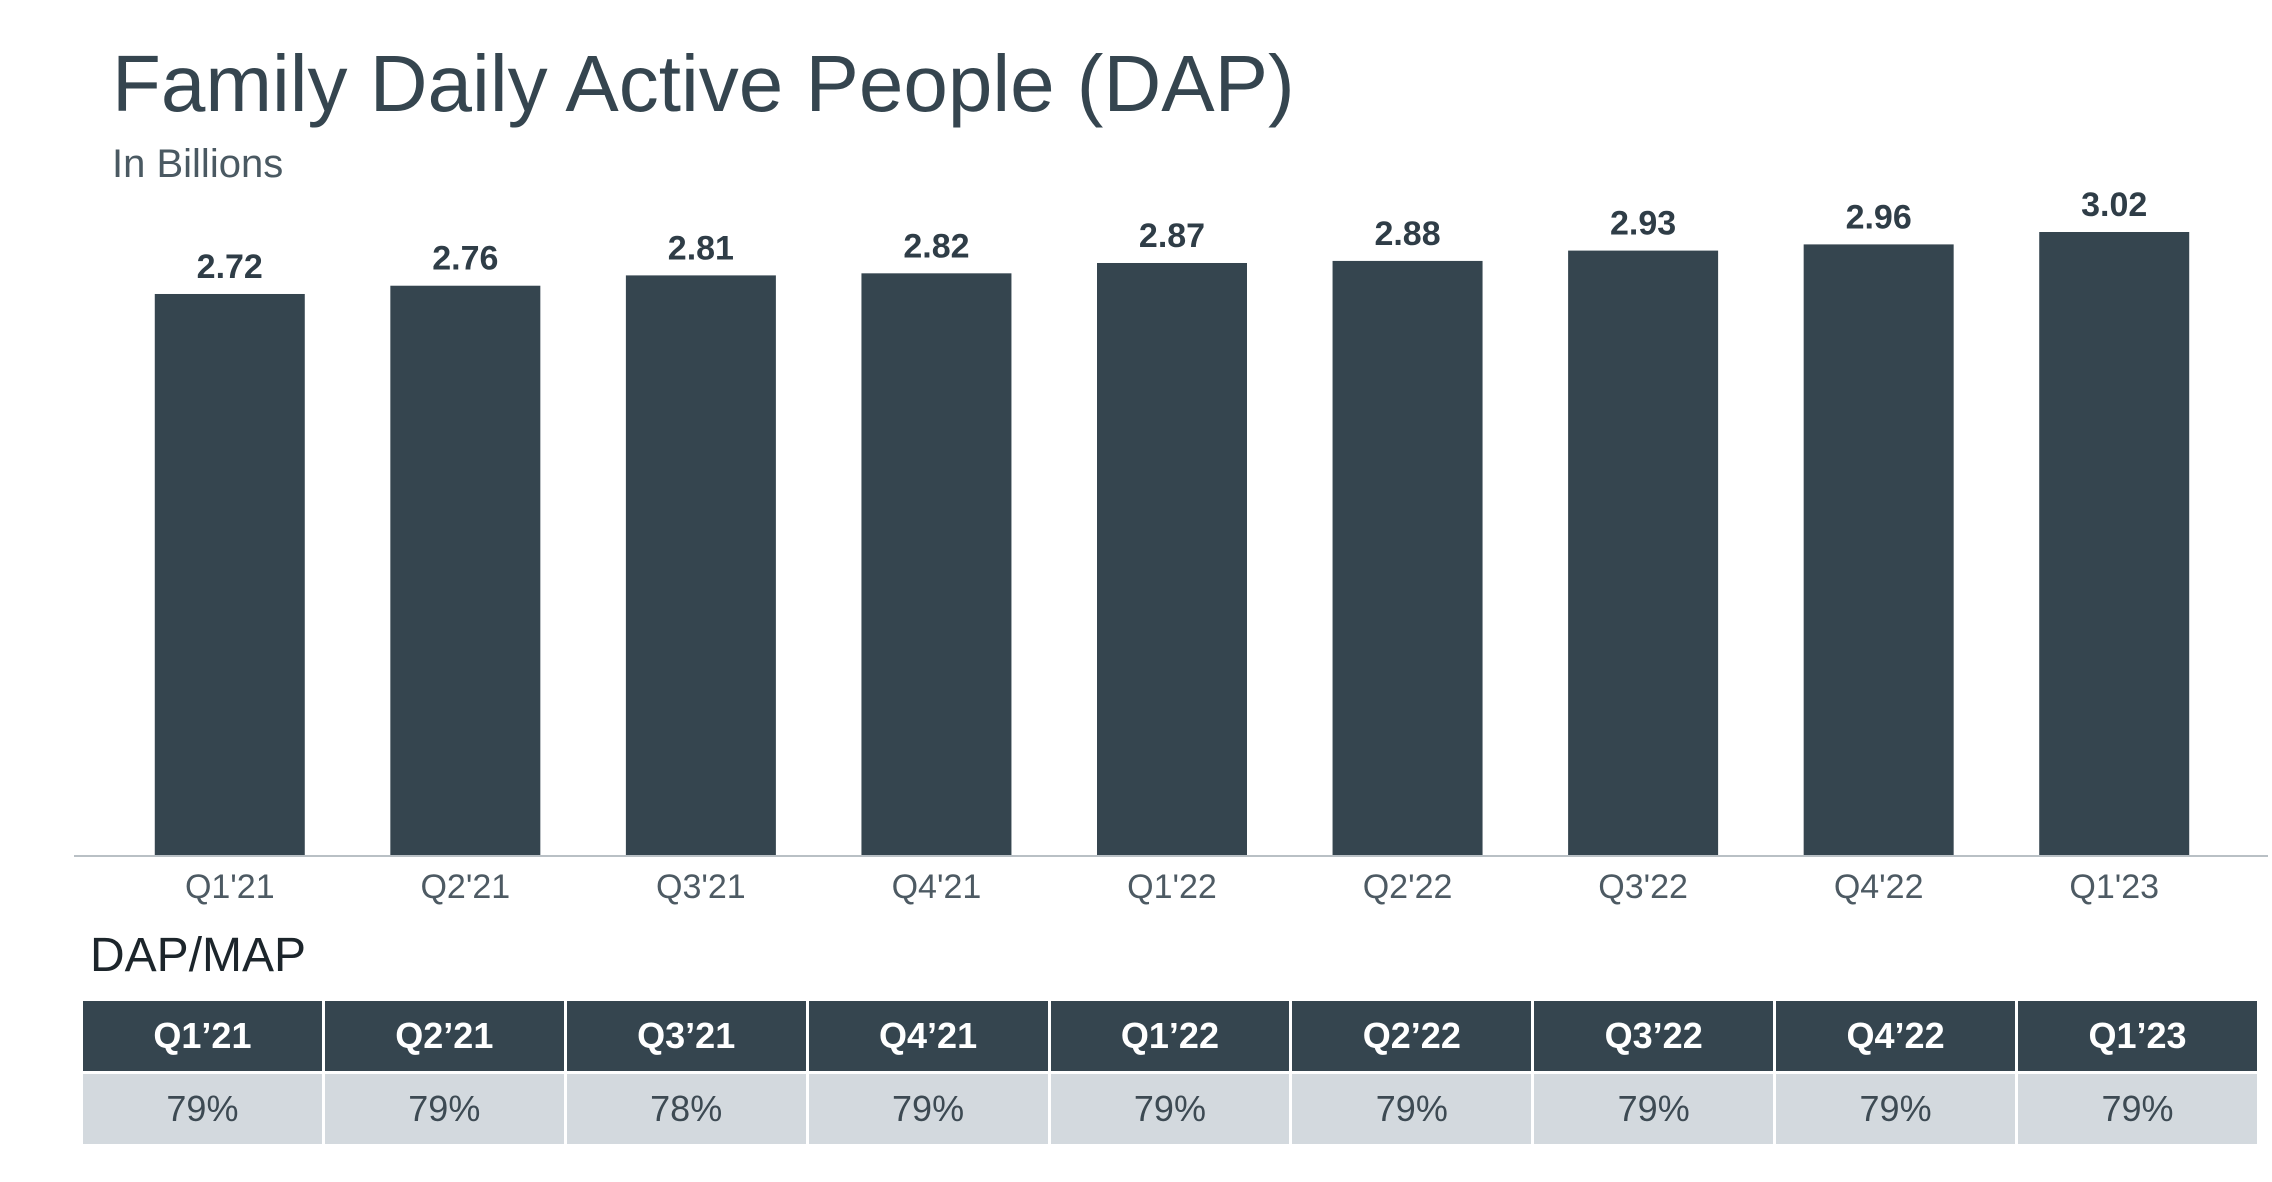 The height and width of the screenshot is (1182, 2272). Describe the element at coordinates (465, 887) in the screenshot. I see `x-tick-label-q2-21: Q2'21` at that location.